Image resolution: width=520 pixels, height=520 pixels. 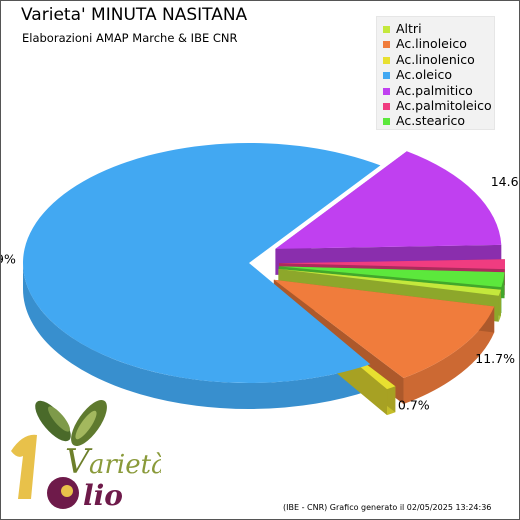 I want to click on legend-label: Ac.stearico, so click(x=431, y=121).